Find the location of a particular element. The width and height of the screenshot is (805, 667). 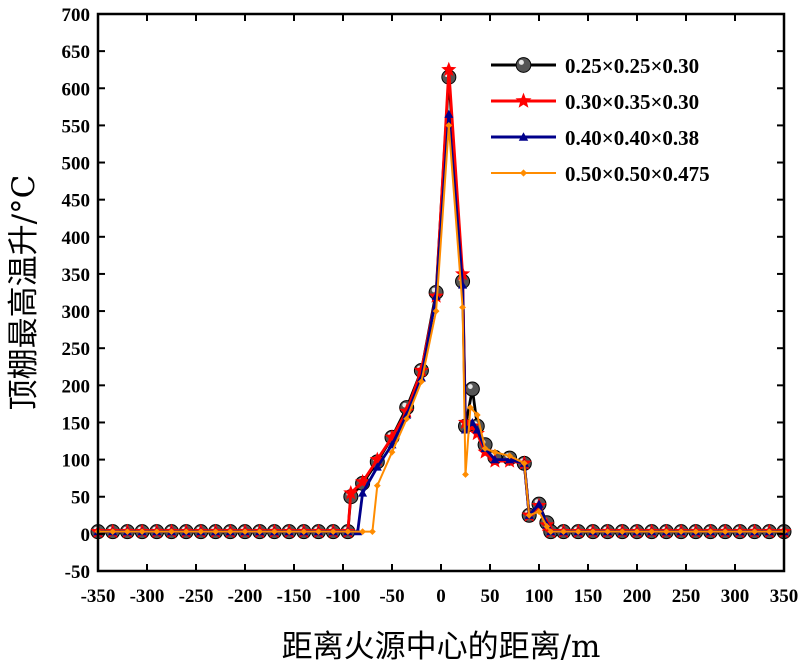

y-tick-label: 50 is located at coordinates (80, 498).